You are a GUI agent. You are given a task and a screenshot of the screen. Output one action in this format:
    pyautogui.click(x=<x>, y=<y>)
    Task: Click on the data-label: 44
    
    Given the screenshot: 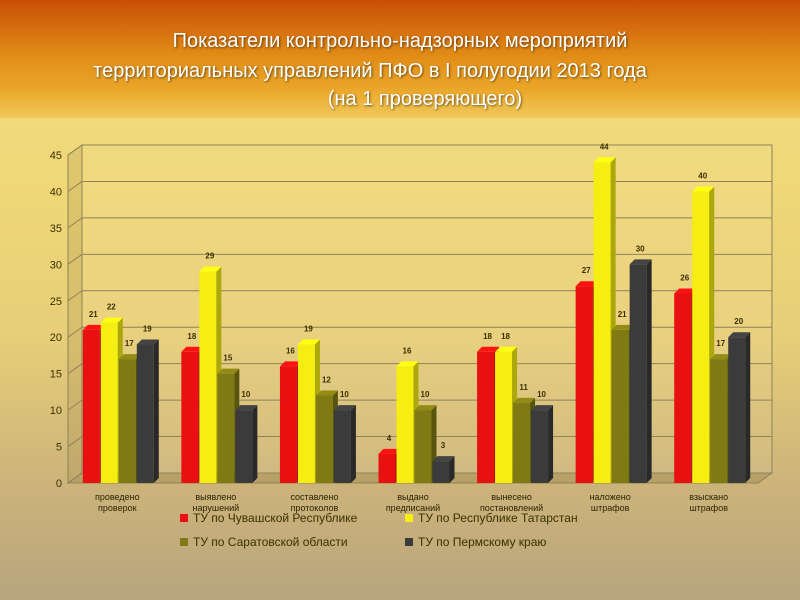 What is the action you would take?
    pyautogui.click(x=604, y=146)
    